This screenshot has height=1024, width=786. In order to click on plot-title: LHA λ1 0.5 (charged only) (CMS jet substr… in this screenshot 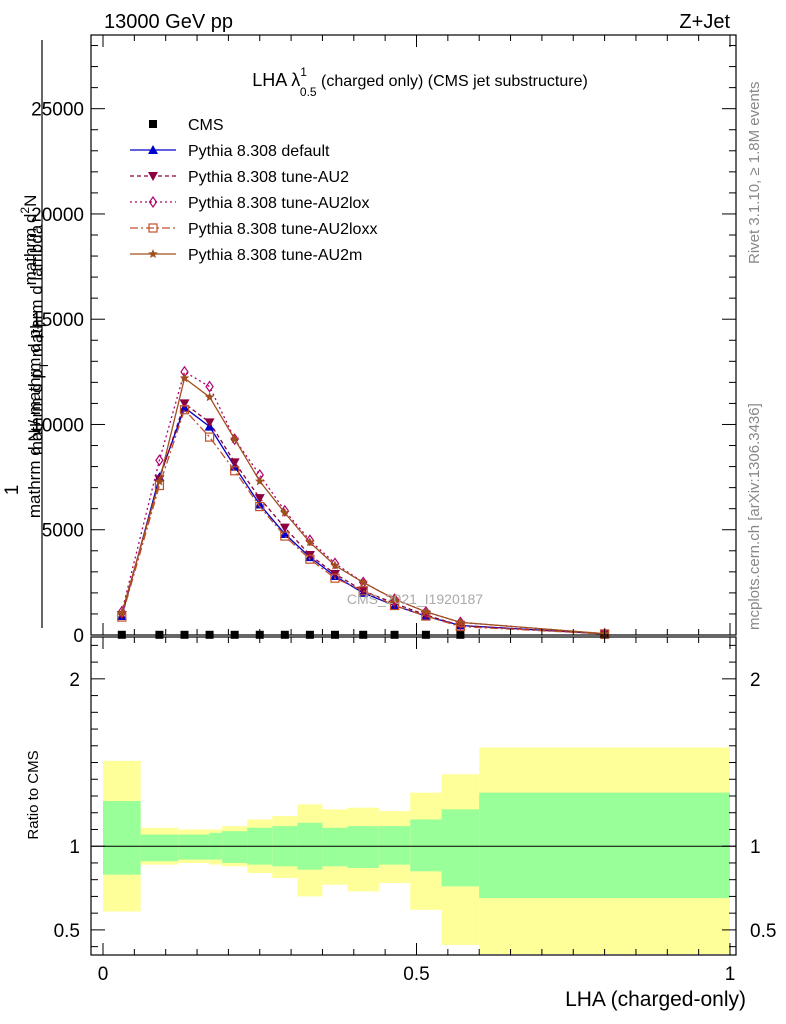, I will do `click(420, 82)`.